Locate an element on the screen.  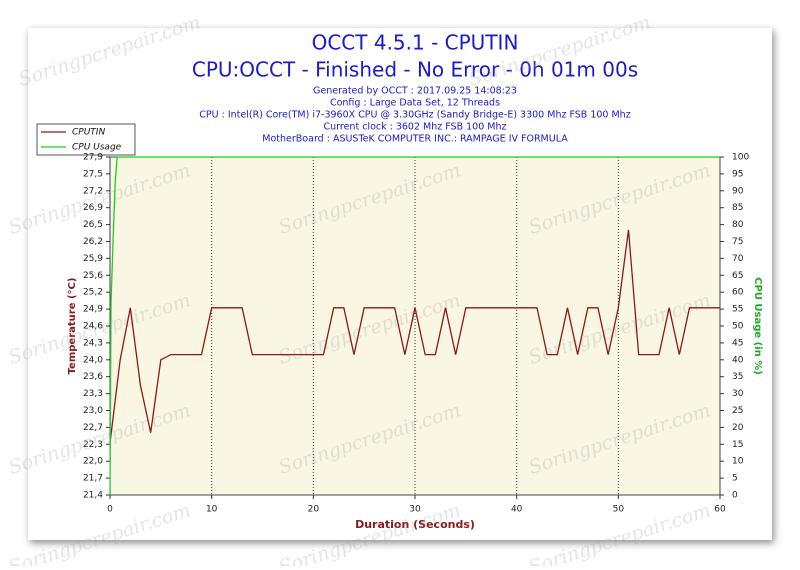
legend is located at coordinates (86, 139).